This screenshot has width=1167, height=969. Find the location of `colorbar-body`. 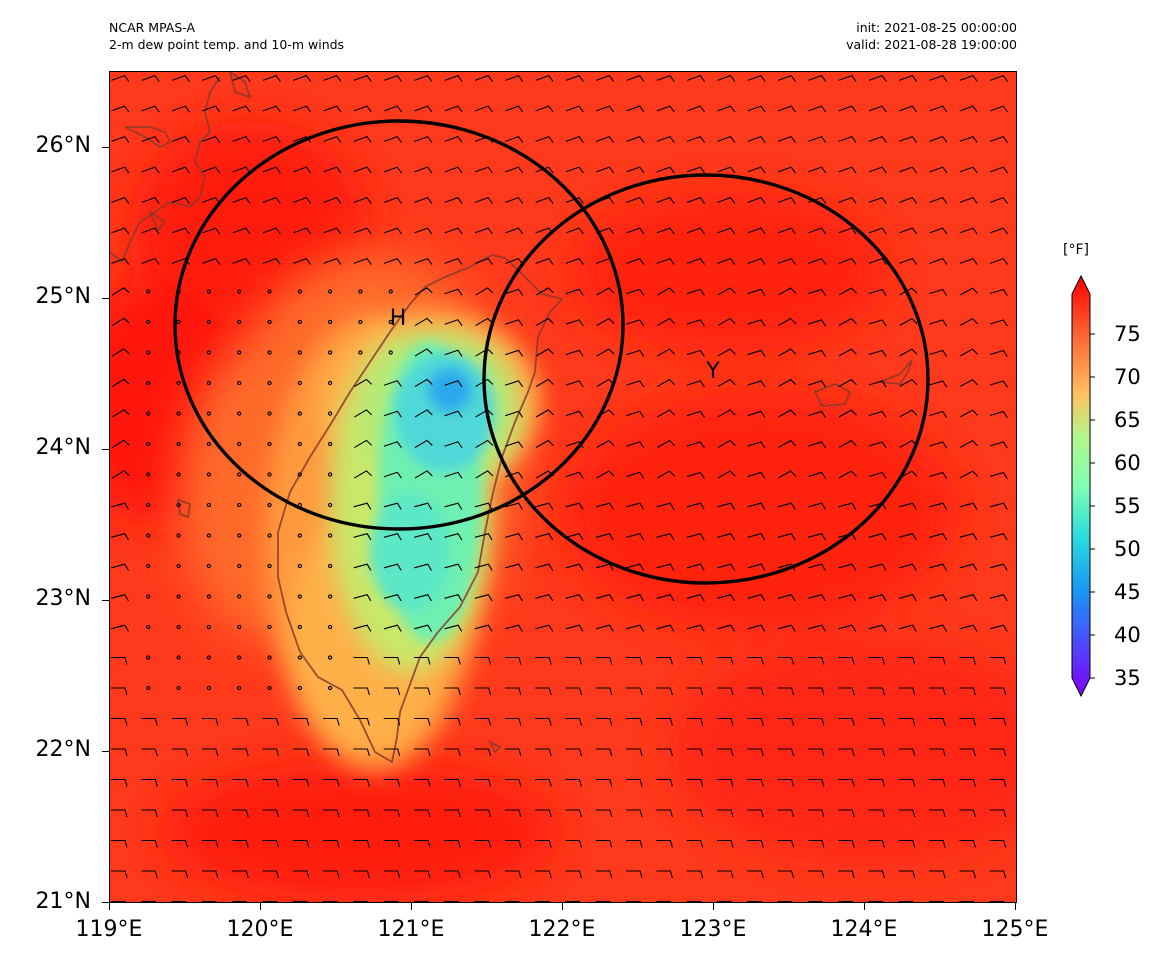

colorbar-body is located at coordinates (1081, 486).